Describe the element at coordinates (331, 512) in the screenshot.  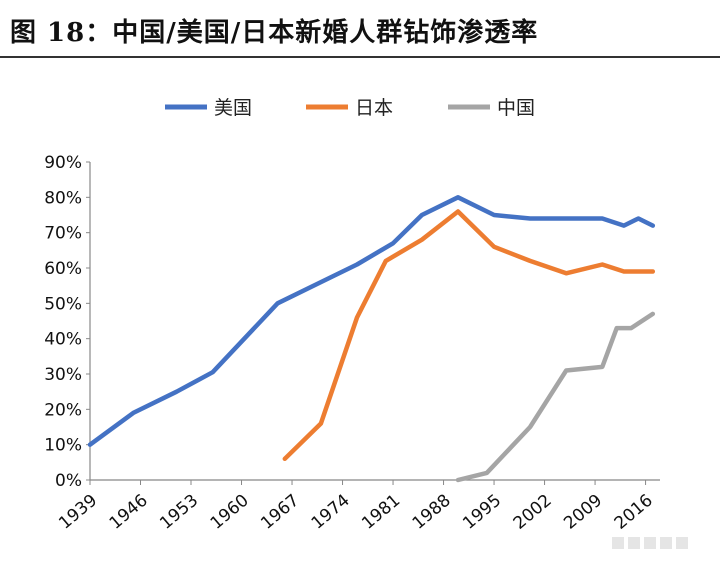
I see `x-tick-label: 1974` at that location.